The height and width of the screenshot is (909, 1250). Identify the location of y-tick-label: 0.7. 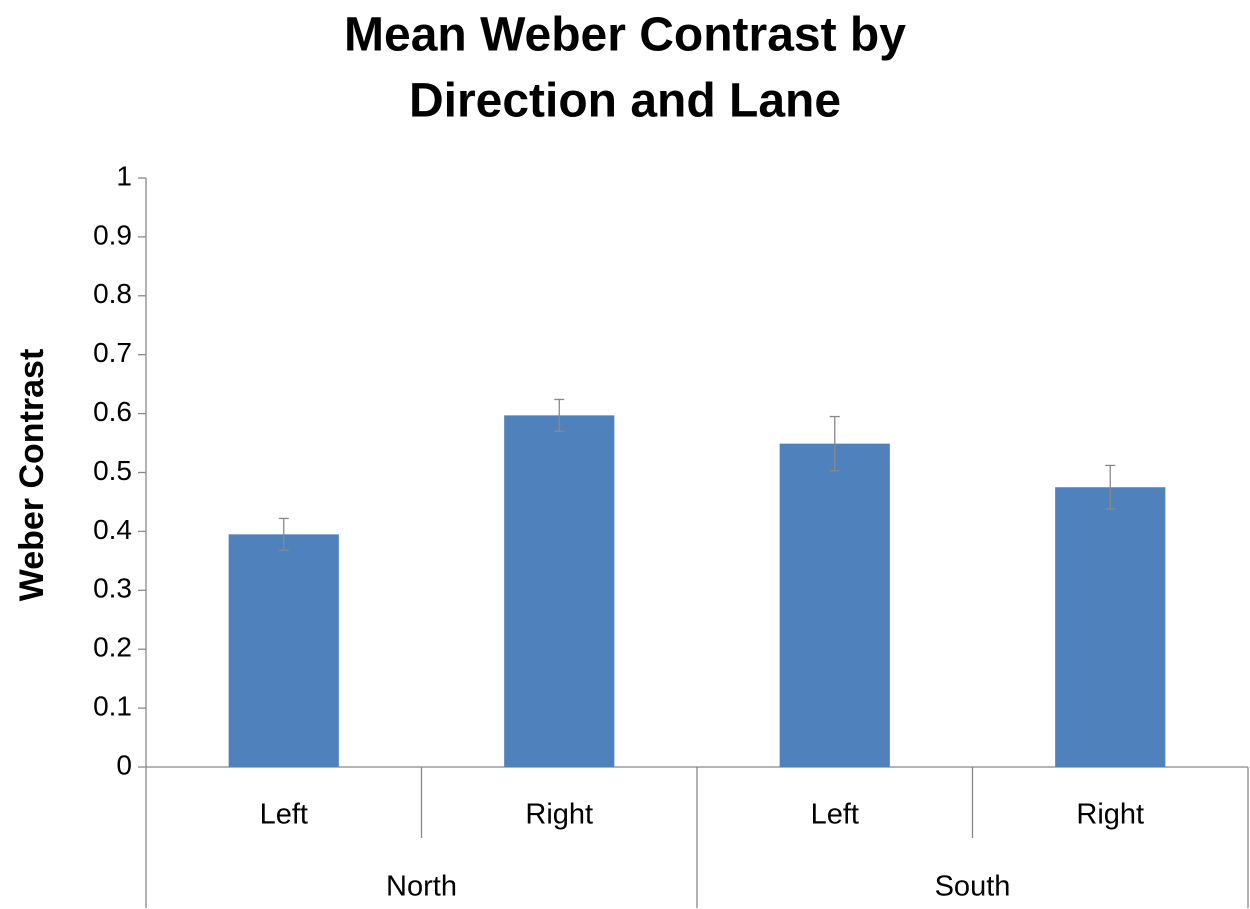
(112, 352).